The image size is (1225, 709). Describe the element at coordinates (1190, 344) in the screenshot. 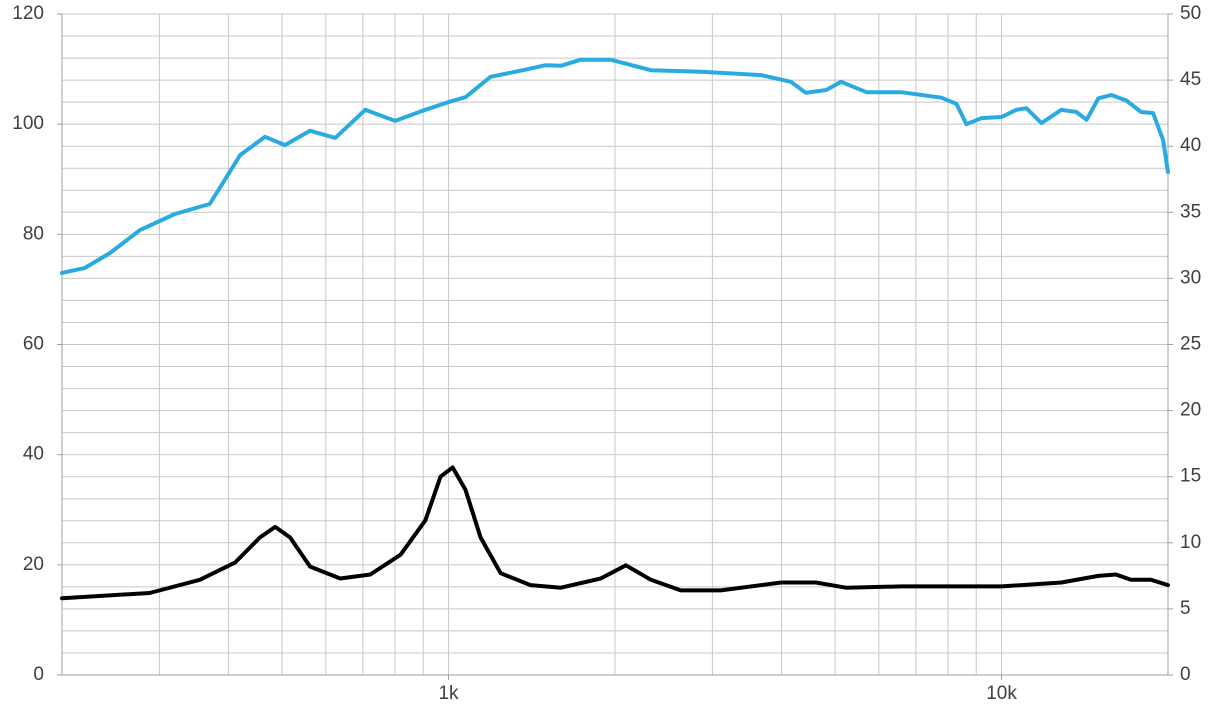

I see `y2-tick-label: 25` at that location.